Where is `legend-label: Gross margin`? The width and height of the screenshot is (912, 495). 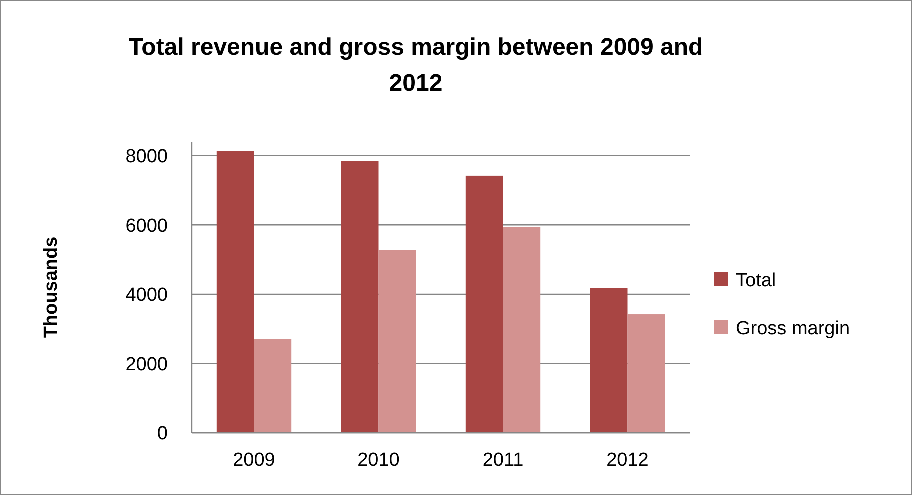 legend-label: Gross margin is located at coordinates (793, 329).